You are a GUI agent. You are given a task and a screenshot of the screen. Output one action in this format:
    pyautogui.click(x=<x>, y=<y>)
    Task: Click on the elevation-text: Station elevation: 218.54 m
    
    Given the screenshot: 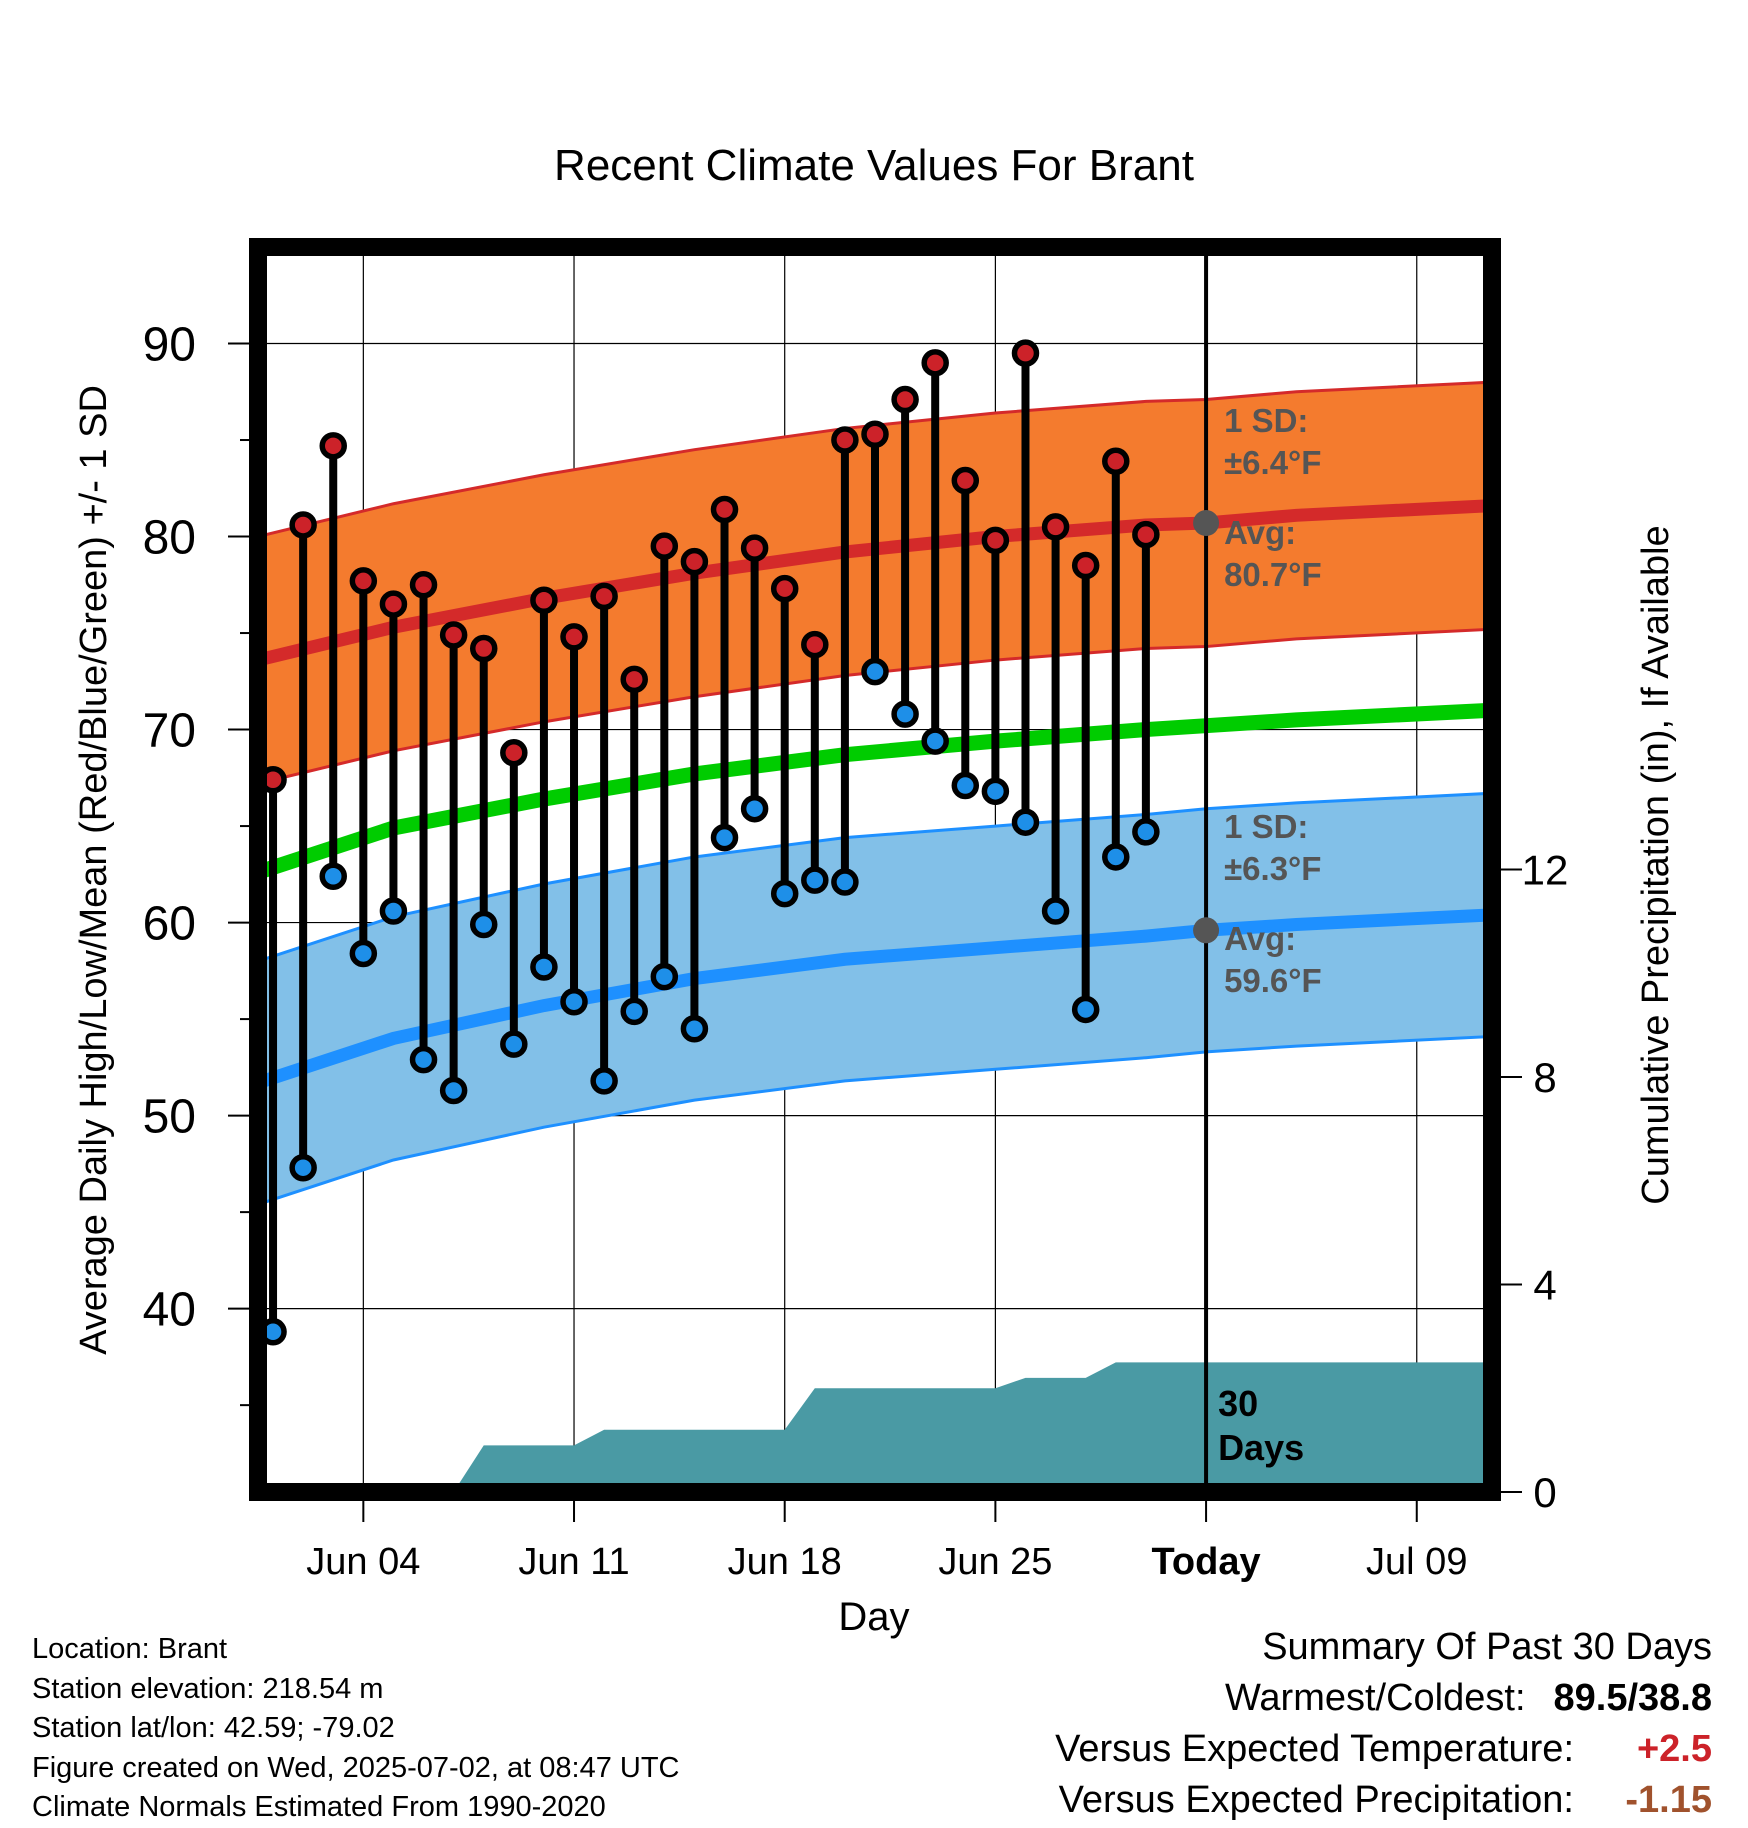 What is the action you would take?
    pyautogui.click(x=208, y=1688)
    